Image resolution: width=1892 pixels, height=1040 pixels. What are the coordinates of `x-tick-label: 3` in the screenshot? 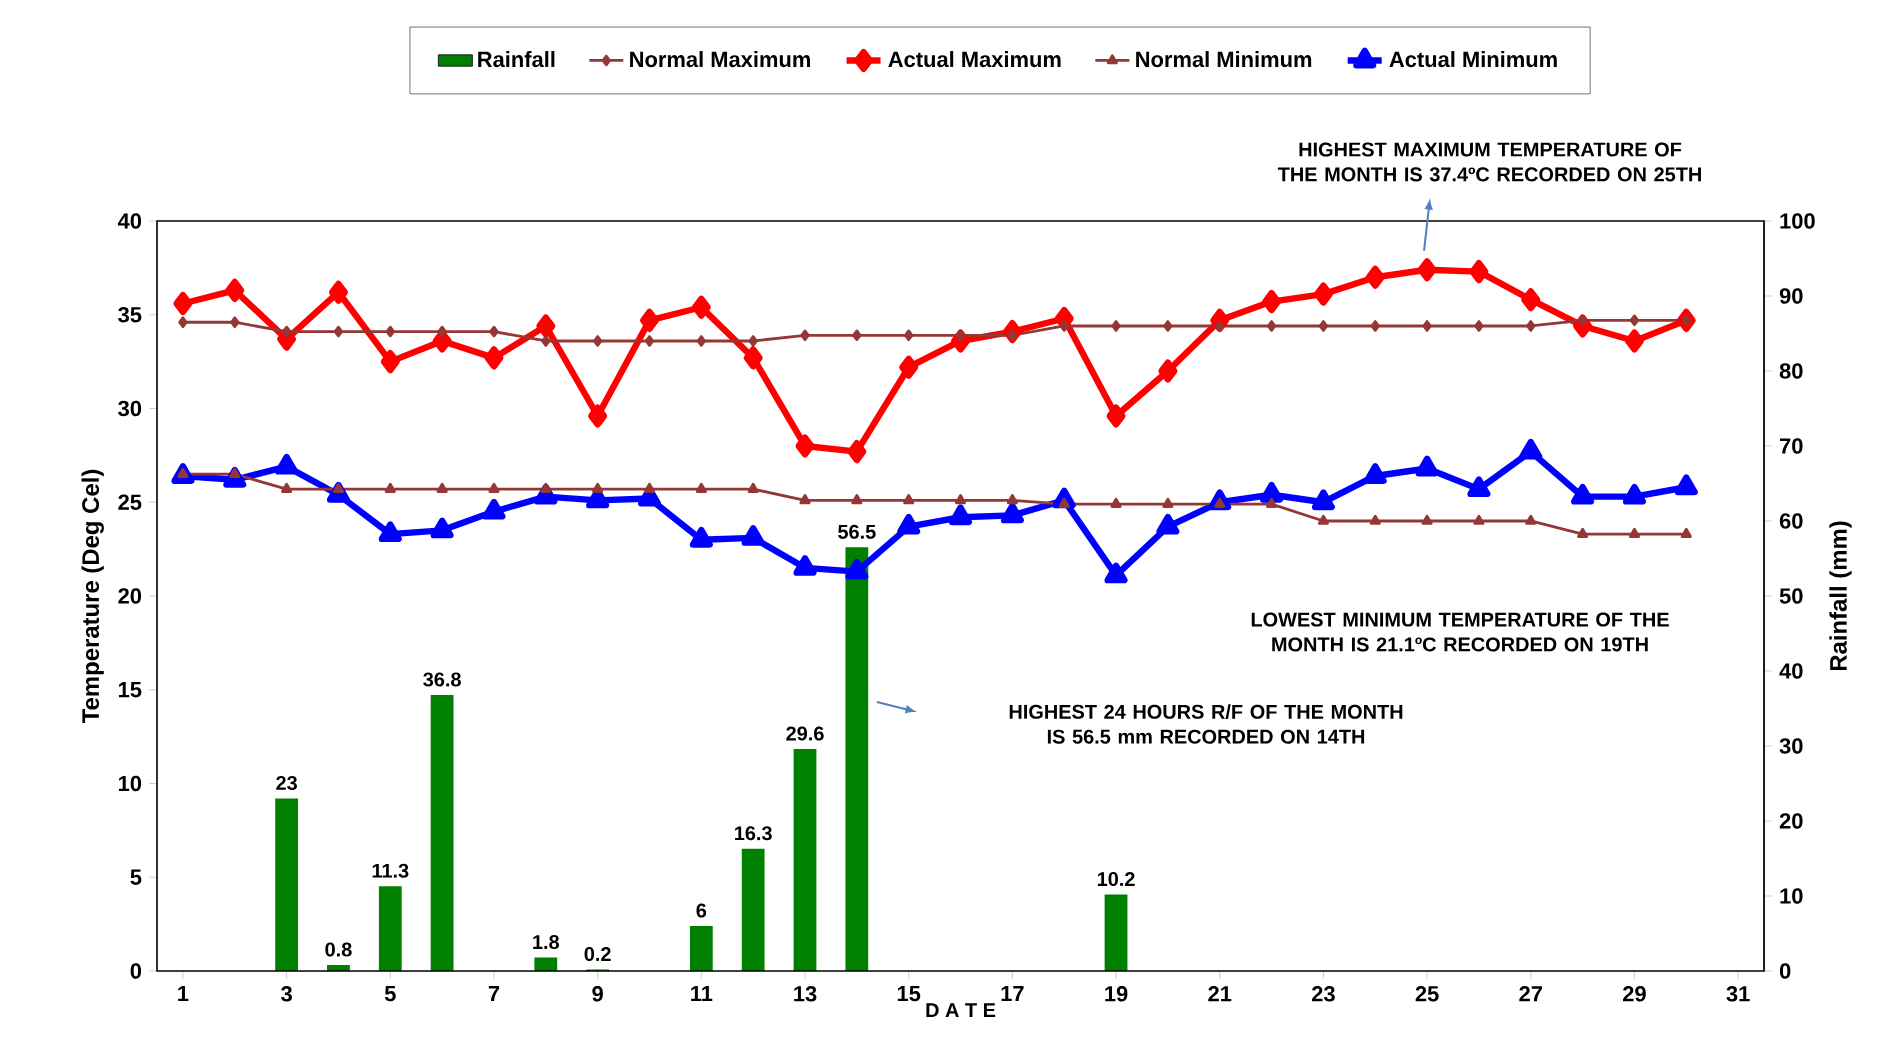 It's located at (286, 994).